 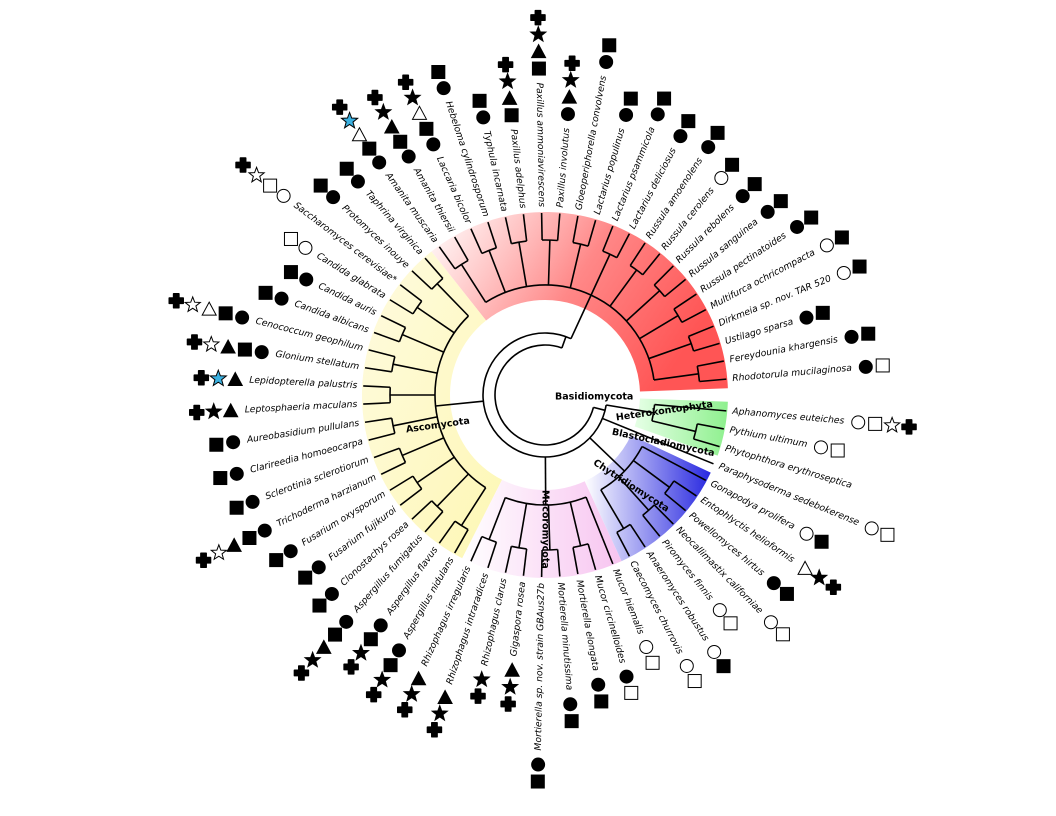 What do you see at coordinates (681, 427) in the screenshot?
I see `clade-wedge` at bounding box center [681, 427].